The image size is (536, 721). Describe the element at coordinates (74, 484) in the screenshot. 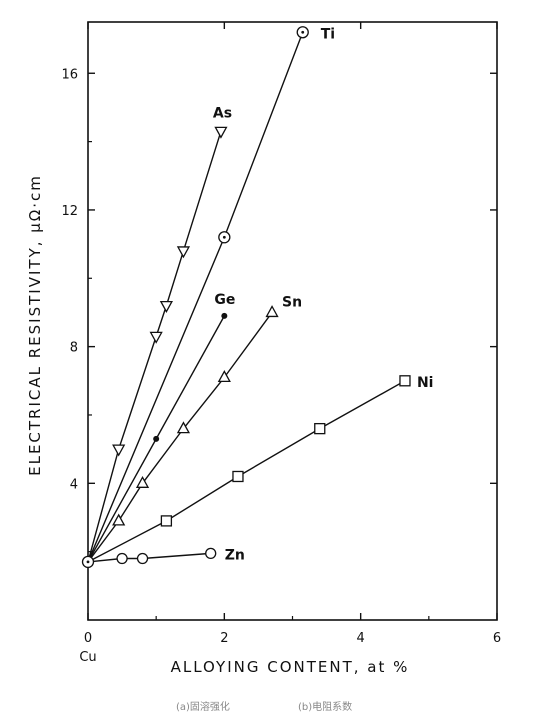

I see `y-tick-label-0: 4` at that location.